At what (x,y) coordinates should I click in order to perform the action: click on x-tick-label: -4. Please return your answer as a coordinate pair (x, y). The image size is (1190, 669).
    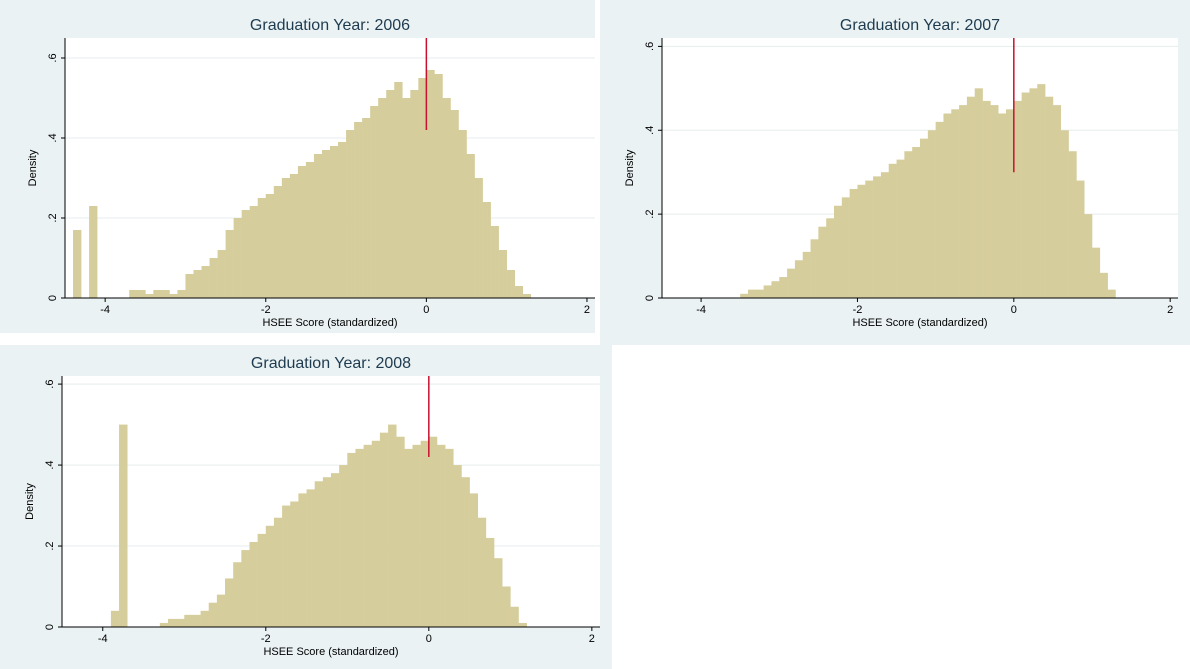
    Looking at the image, I should click on (701, 310).